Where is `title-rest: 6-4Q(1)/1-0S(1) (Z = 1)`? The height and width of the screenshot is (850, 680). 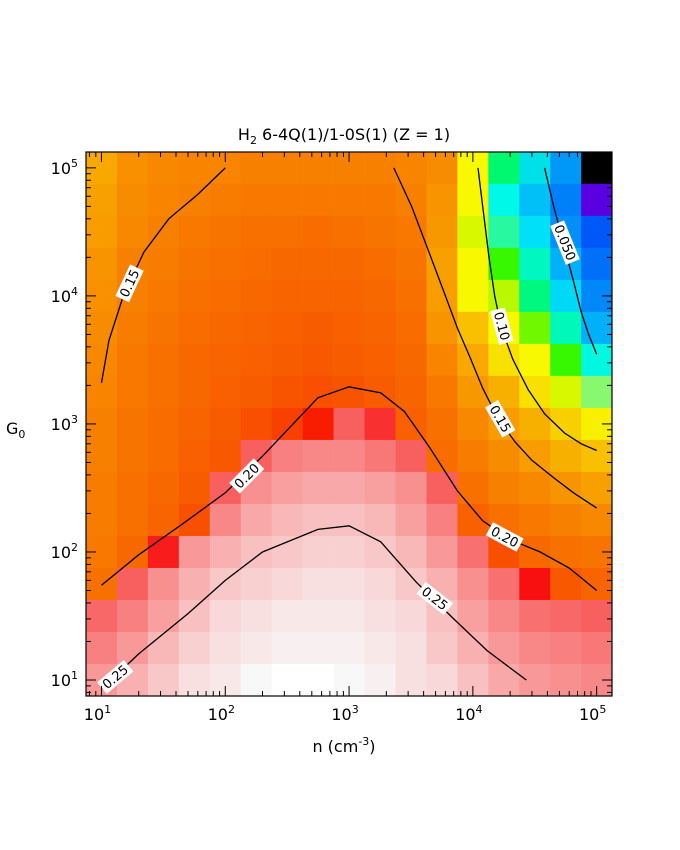
title-rest: 6-4Q(1)/1-0S(1) (Z = 1) is located at coordinates (353, 134).